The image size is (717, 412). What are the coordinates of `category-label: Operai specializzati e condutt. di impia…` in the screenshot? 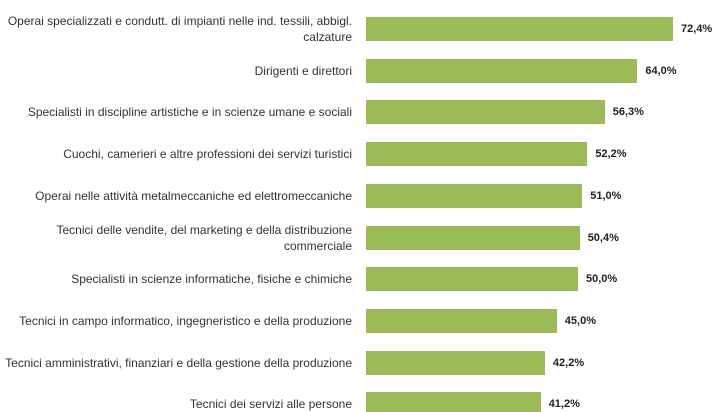 It's located at (179, 29).